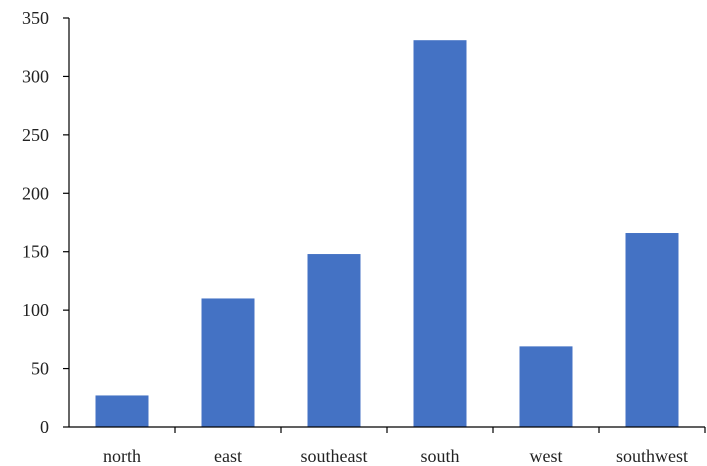 The image size is (707, 466). What do you see at coordinates (35, 193) in the screenshot?
I see `y-tick-label: 200` at bounding box center [35, 193].